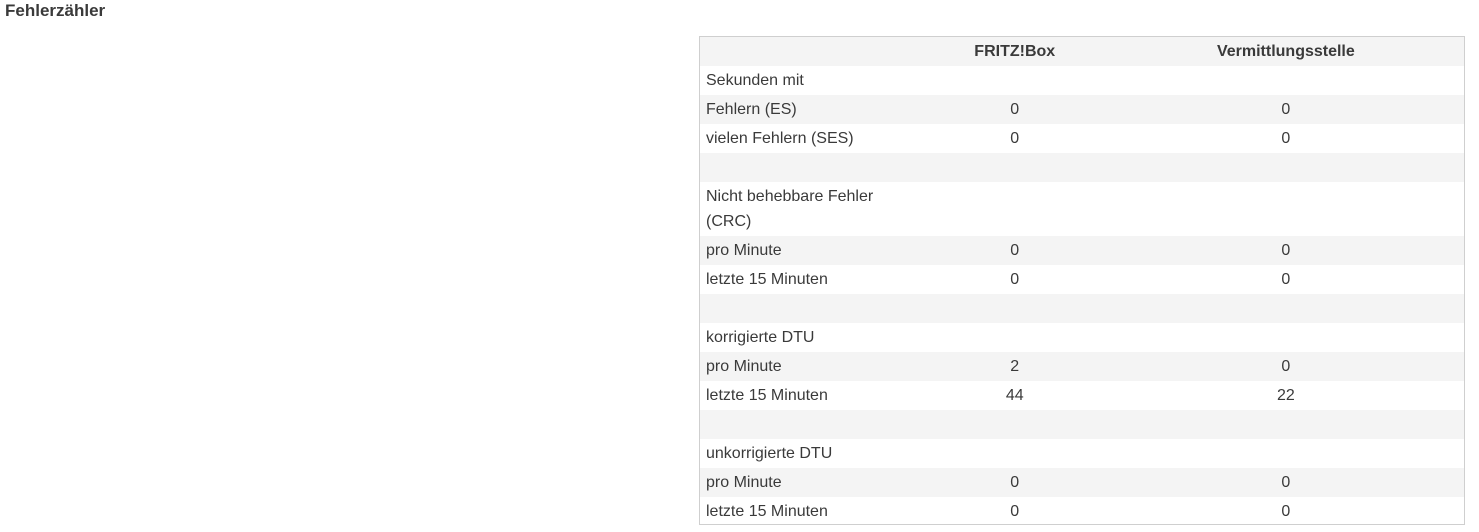  What do you see at coordinates (1014, 395) in the screenshot?
I see `fritzbox-value: 44` at bounding box center [1014, 395].